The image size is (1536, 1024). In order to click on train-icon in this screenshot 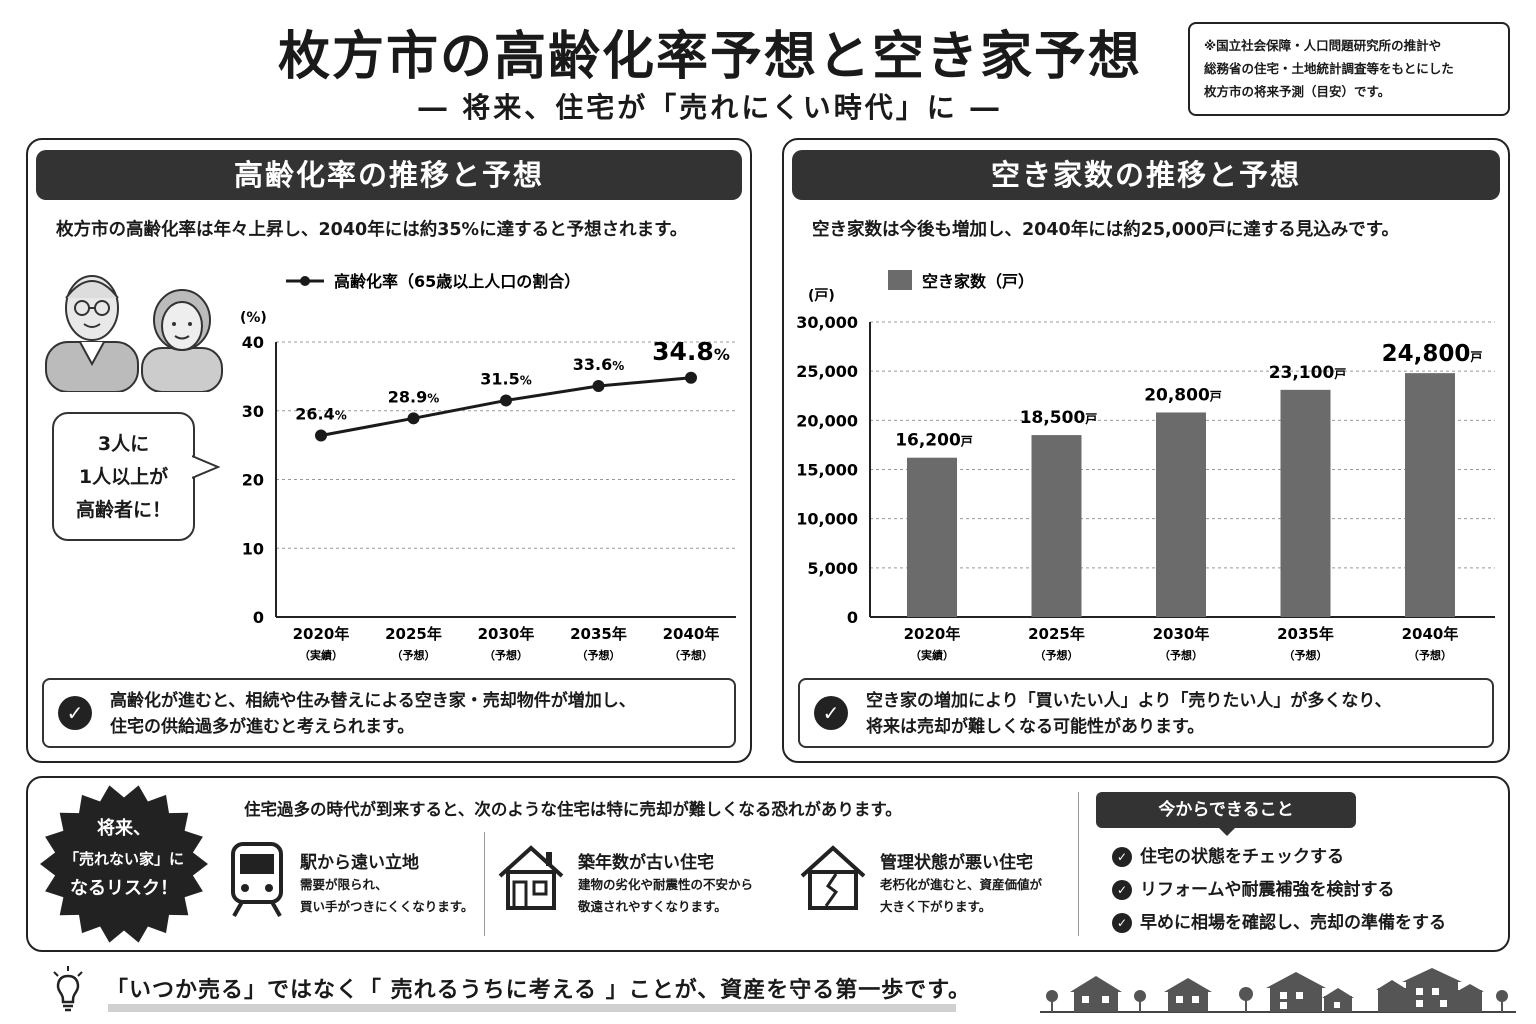, I will do `click(257, 879)`.